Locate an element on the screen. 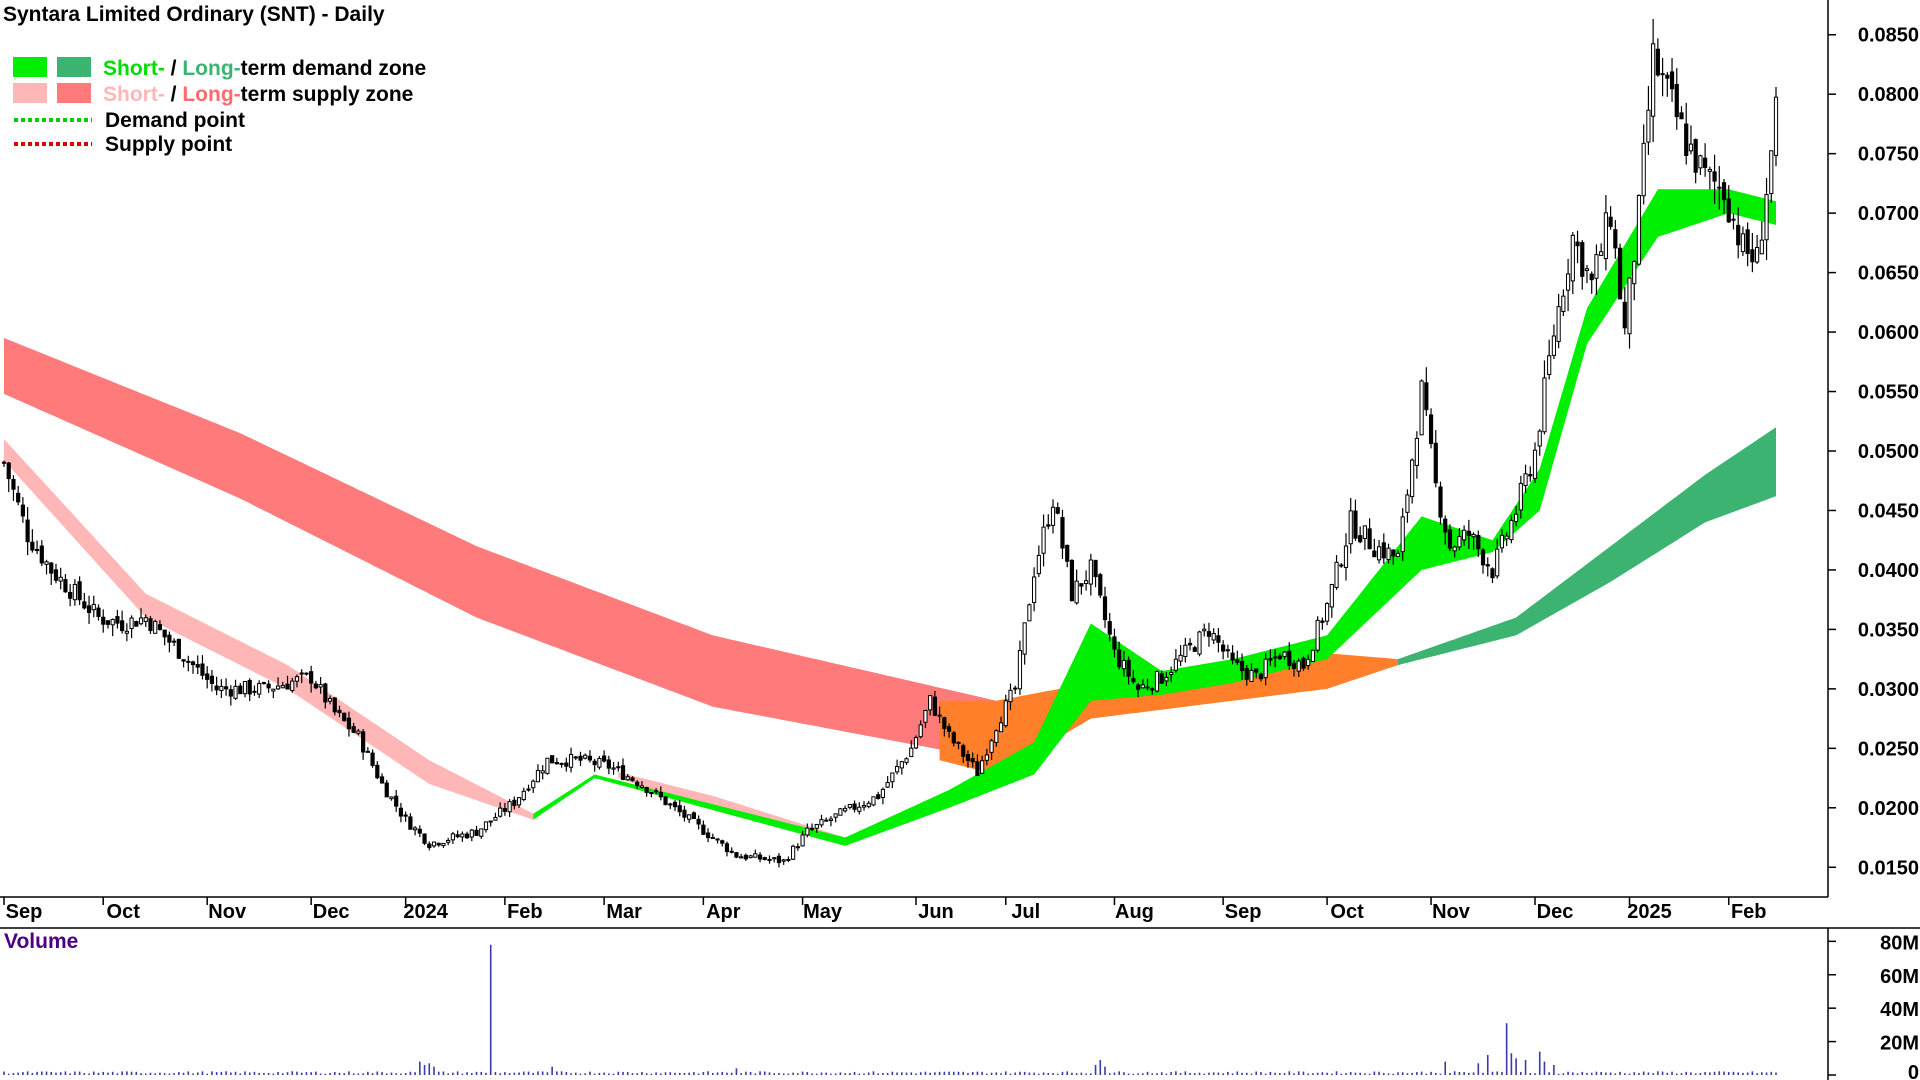  price-tick-label: 0.0450 is located at coordinates (1888, 511).